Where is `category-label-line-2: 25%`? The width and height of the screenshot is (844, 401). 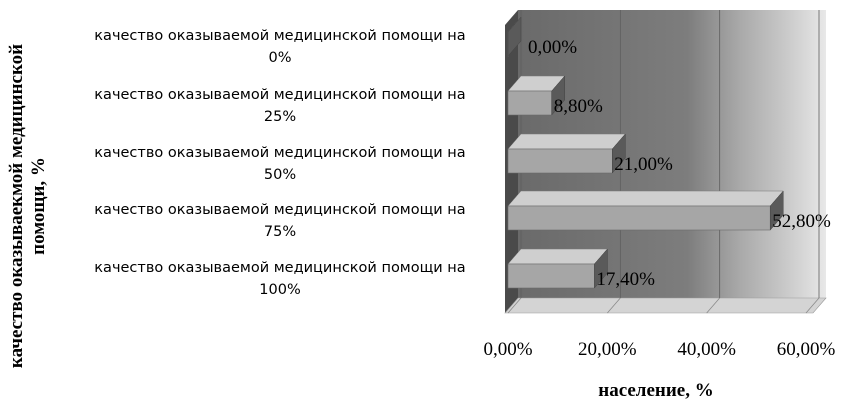
category-label-line-2: 25% is located at coordinates (280, 117).